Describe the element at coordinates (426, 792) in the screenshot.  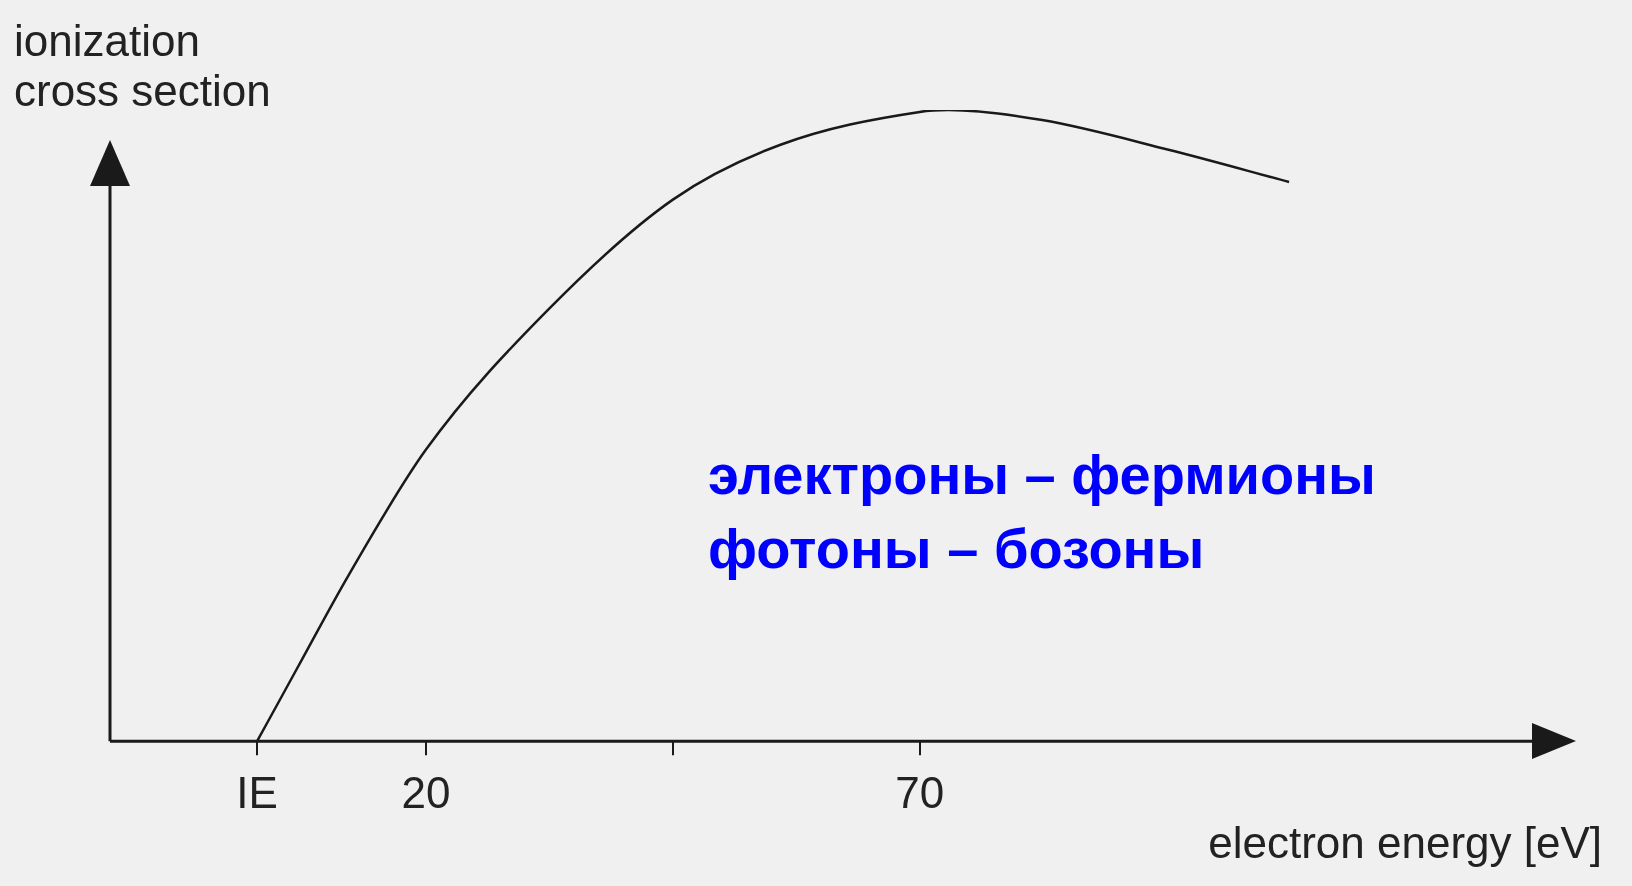
I see `x-tick-label: 20` at that location.